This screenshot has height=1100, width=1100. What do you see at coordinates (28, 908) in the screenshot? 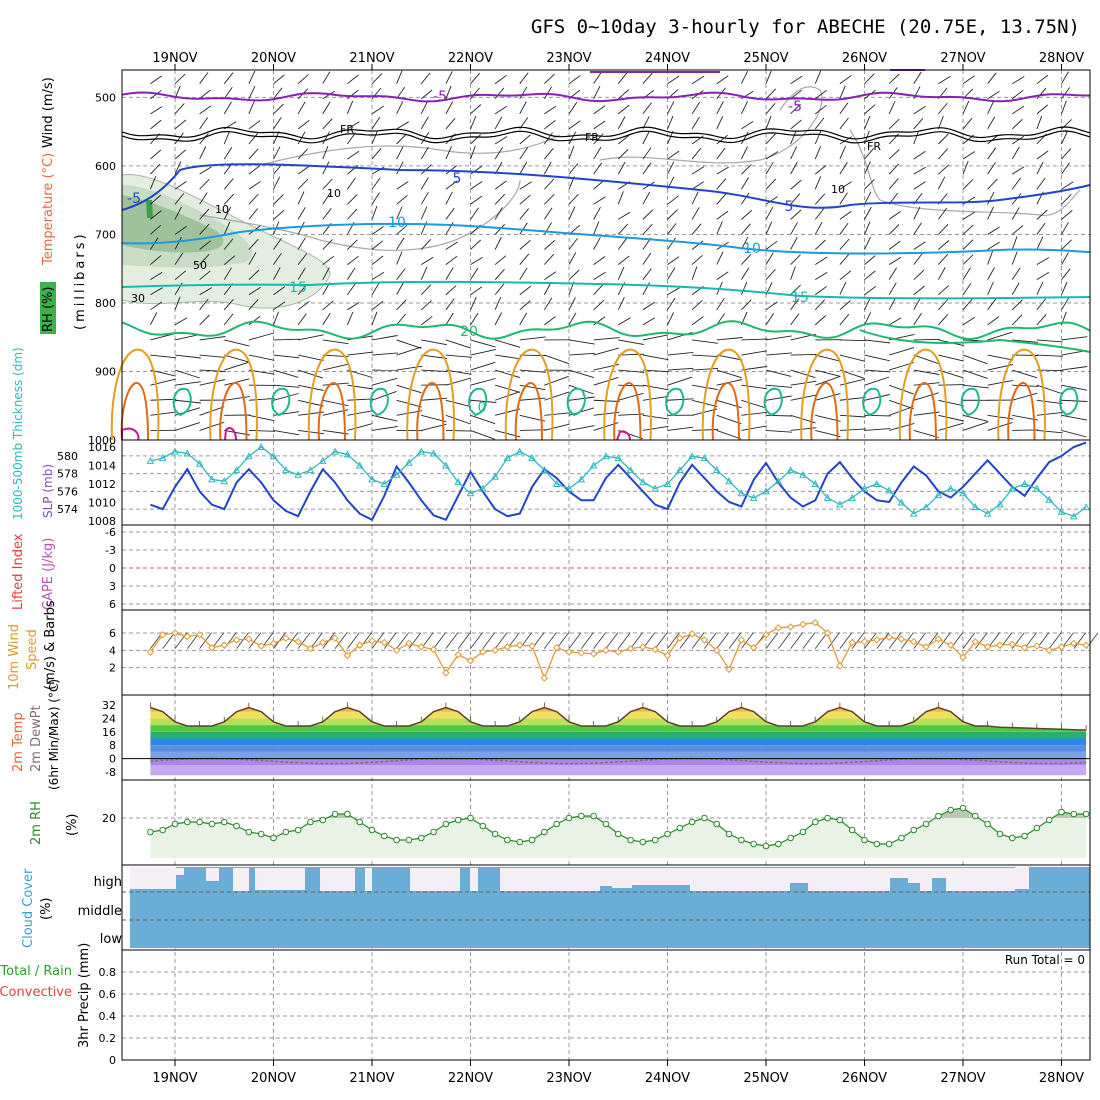
I see `ylabel-cloud: Cloud Cover` at bounding box center [28, 908].